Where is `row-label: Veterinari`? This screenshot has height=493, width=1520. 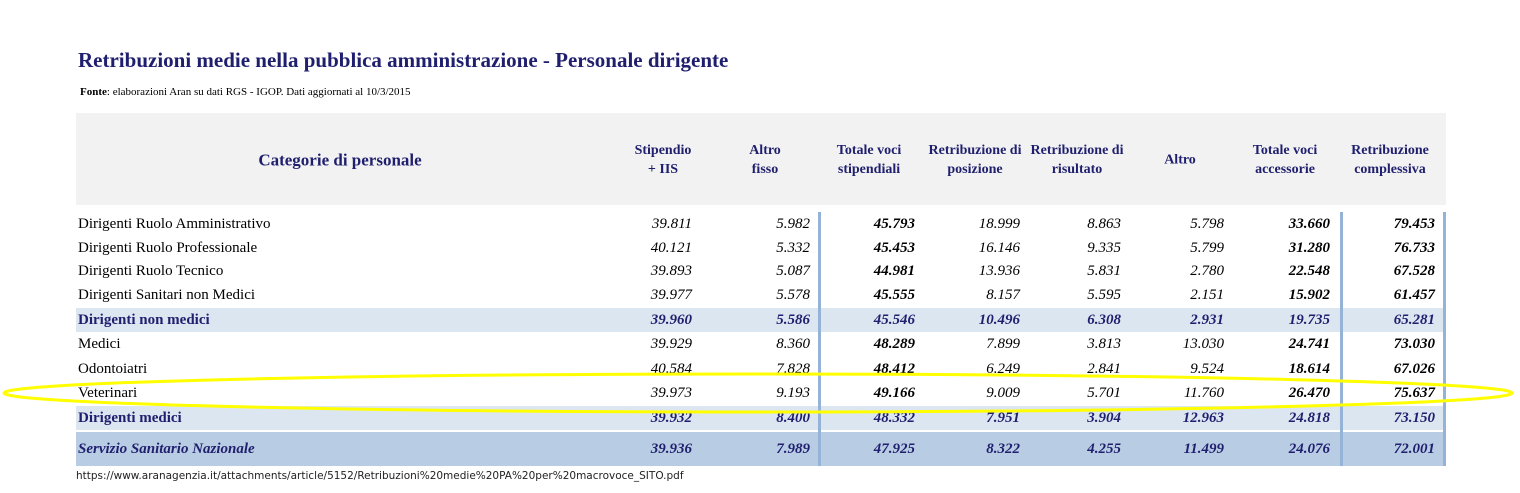 row-label: Veterinari is located at coordinates (108, 393).